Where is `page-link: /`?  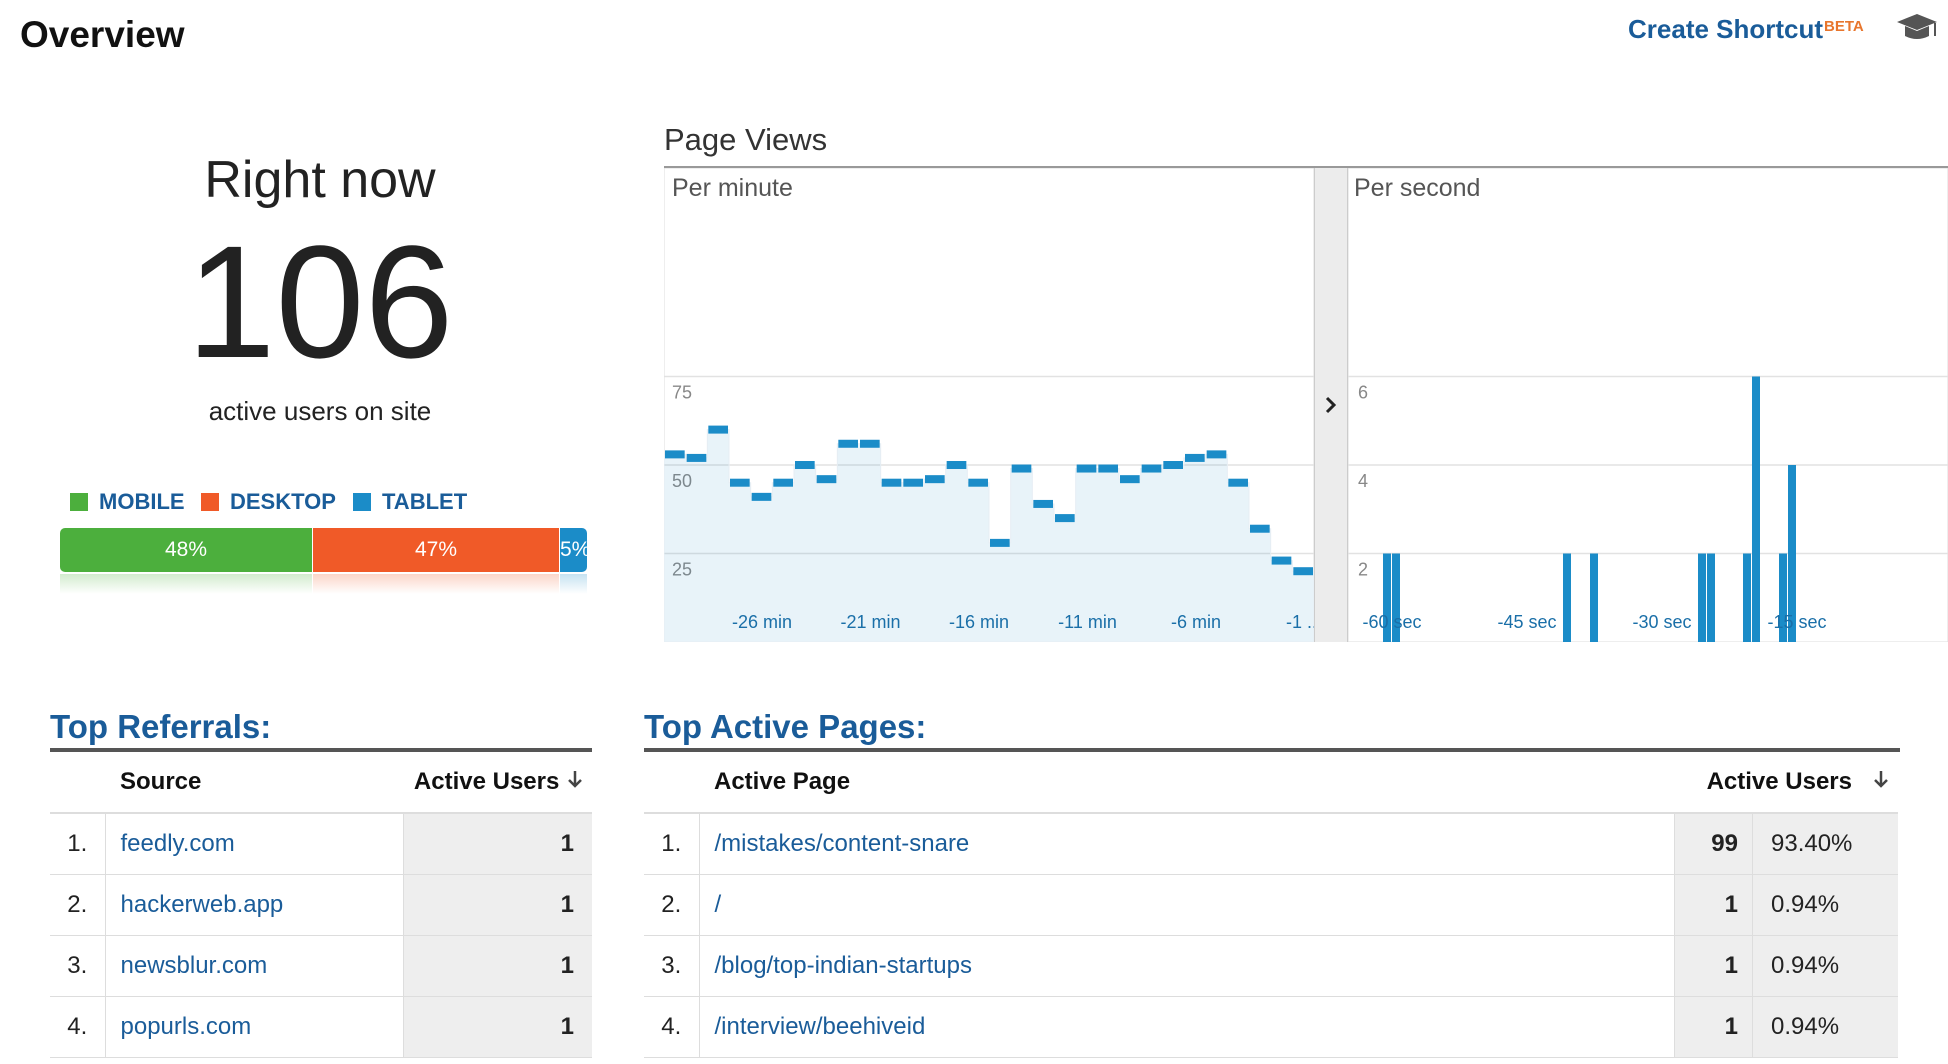 page-link: / is located at coordinates (718, 904).